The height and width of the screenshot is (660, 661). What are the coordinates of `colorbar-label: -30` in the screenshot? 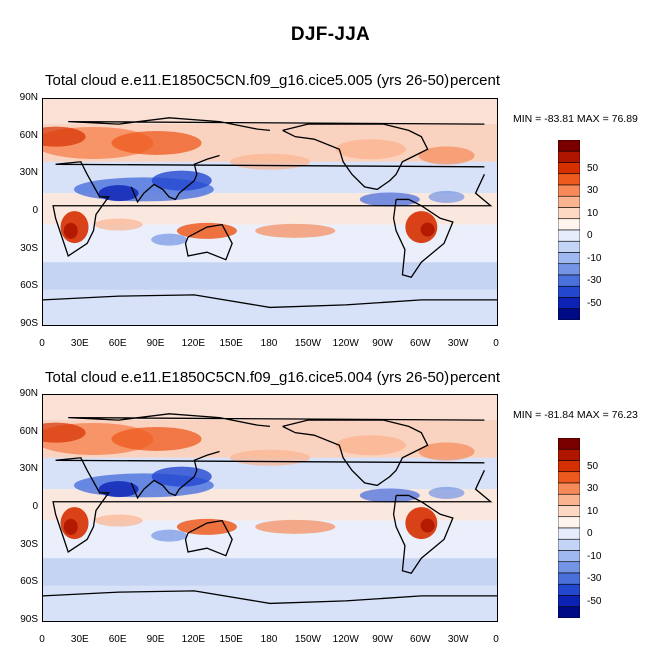 It's located at (594, 578).